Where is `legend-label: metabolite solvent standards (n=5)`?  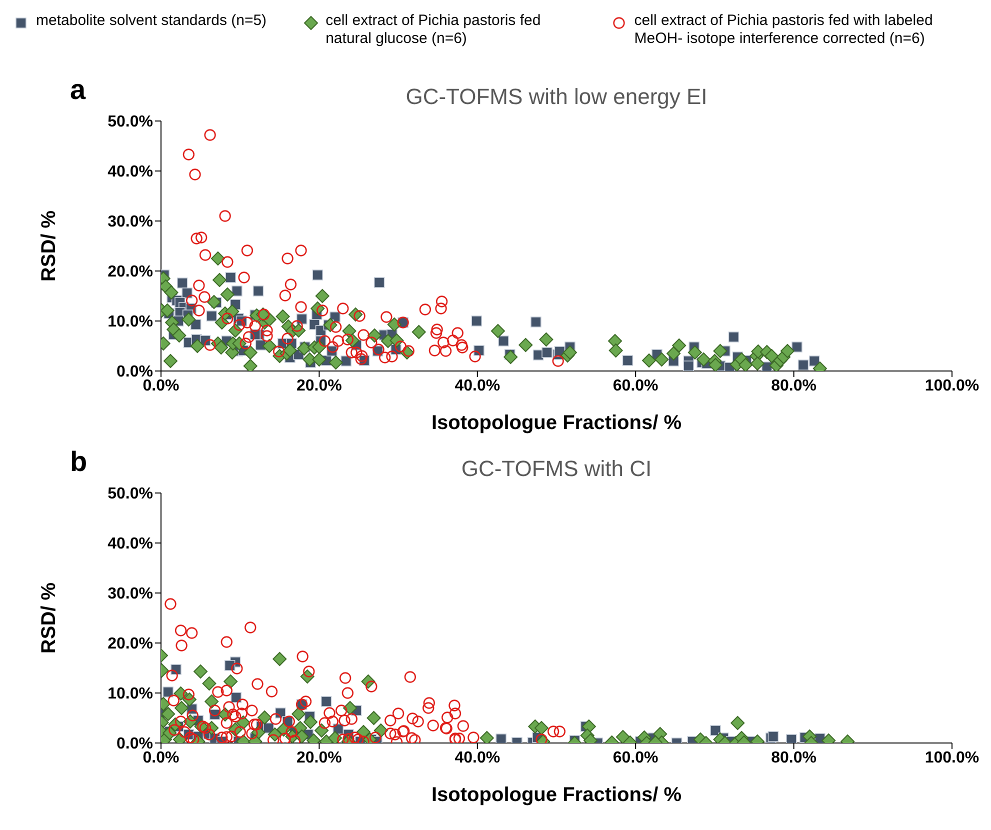 legend-label: metabolite solvent standards (n=5) is located at coordinates (151, 21).